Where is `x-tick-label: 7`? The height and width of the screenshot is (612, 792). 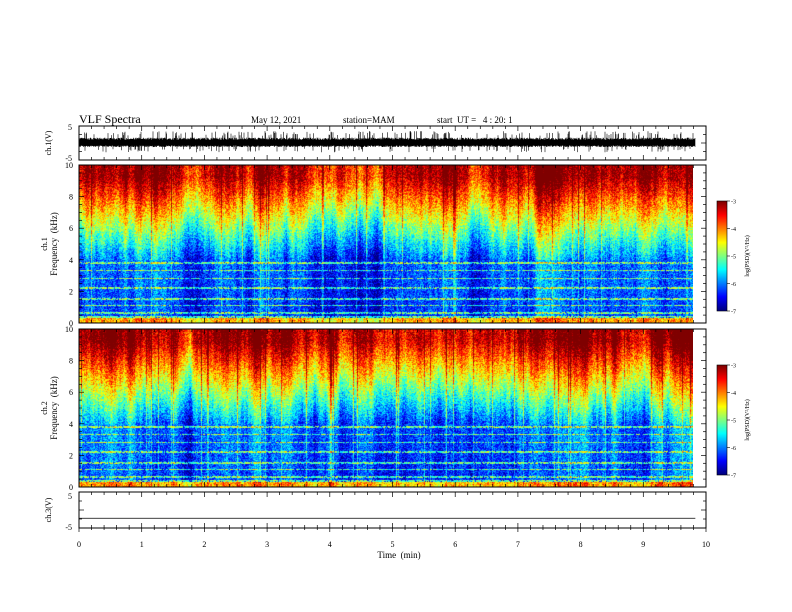 x-tick-label: 7 is located at coordinates (518, 544).